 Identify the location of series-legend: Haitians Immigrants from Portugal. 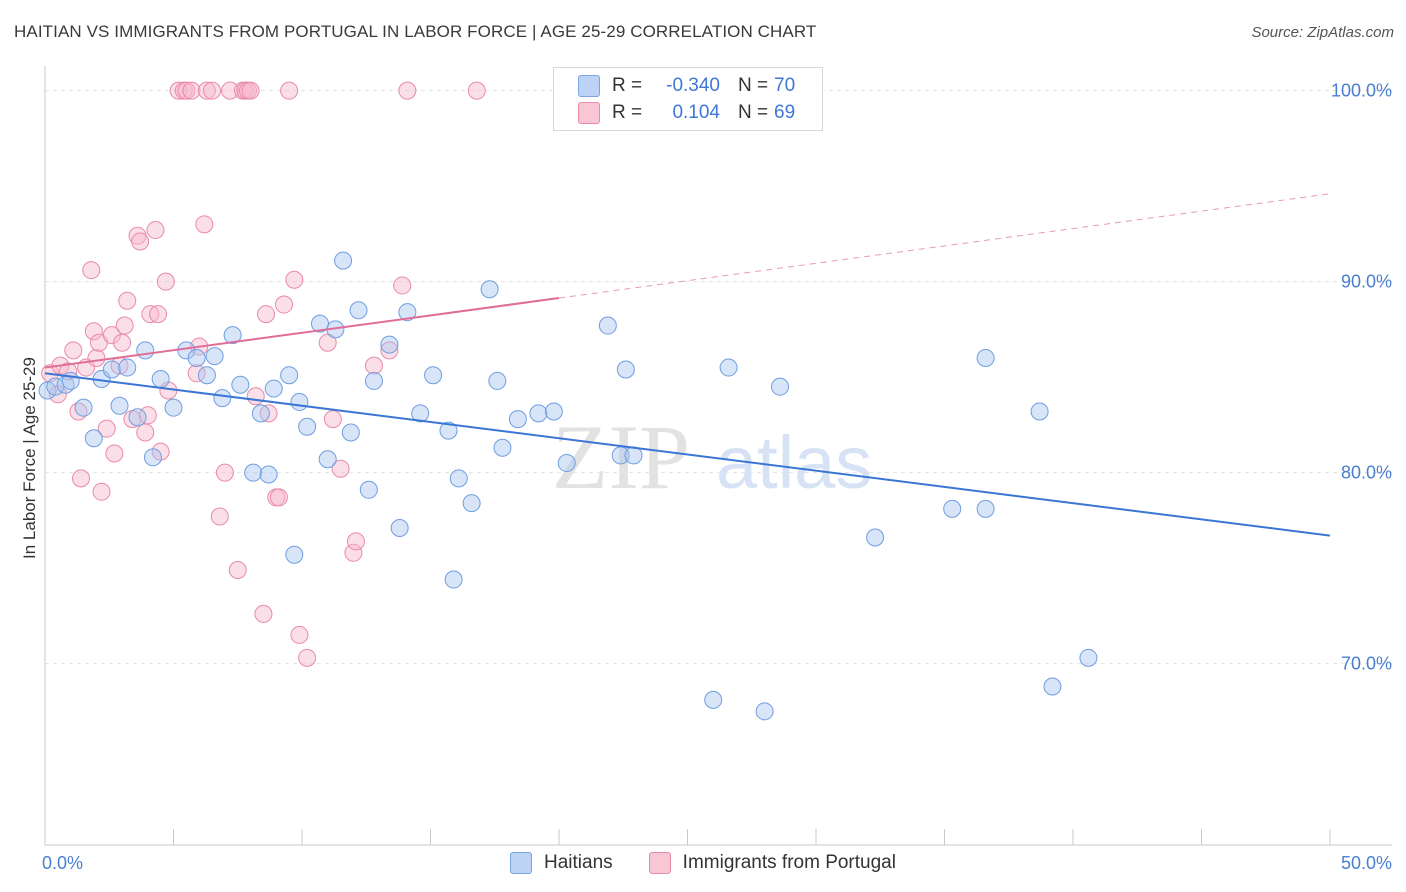
(703, 863).